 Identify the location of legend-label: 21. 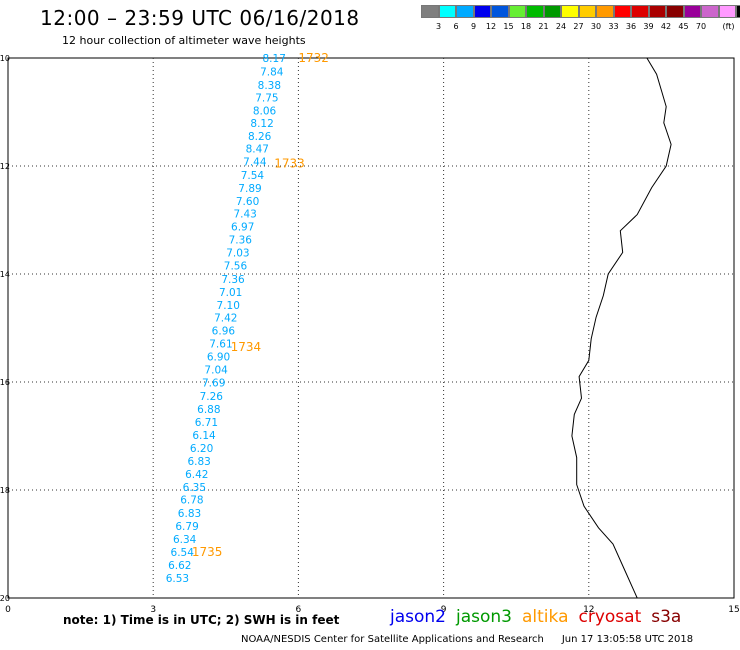
(543, 26).